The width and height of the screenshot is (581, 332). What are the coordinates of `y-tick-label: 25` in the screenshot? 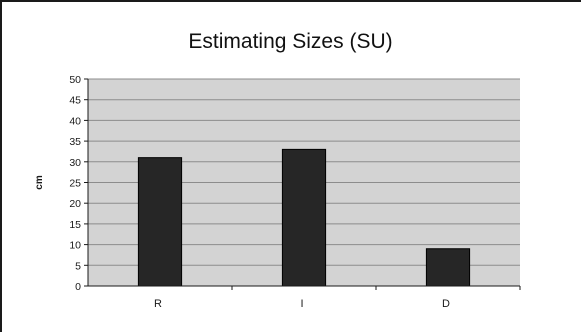 It's located at (75, 184).